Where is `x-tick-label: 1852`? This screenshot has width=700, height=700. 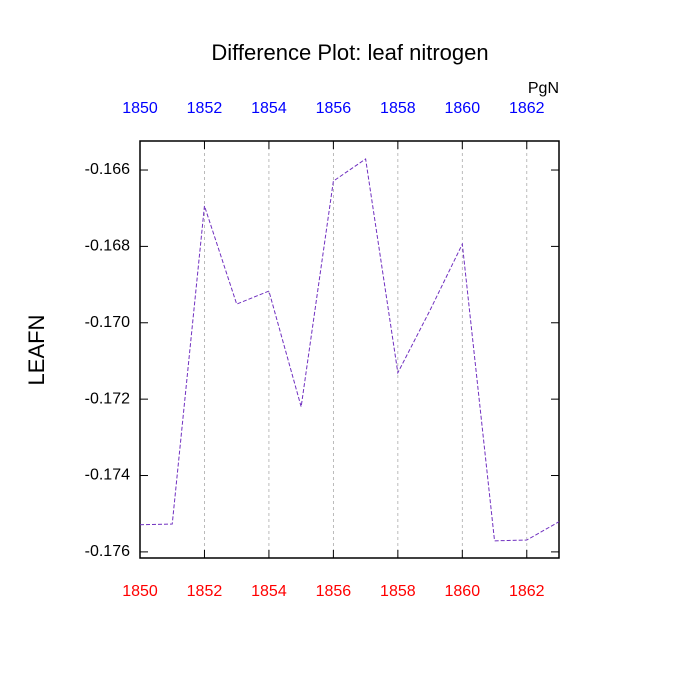 x-tick-label: 1852 is located at coordinates (205, 591).